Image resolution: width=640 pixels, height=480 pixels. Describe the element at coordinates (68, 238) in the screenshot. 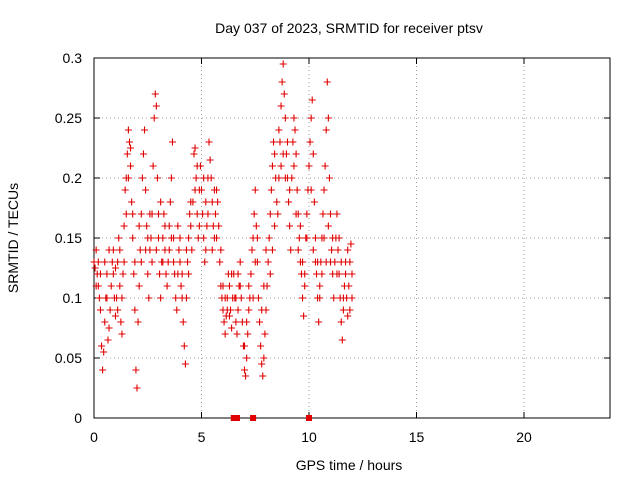

I see `y-tick-label: 0.15` at that location.